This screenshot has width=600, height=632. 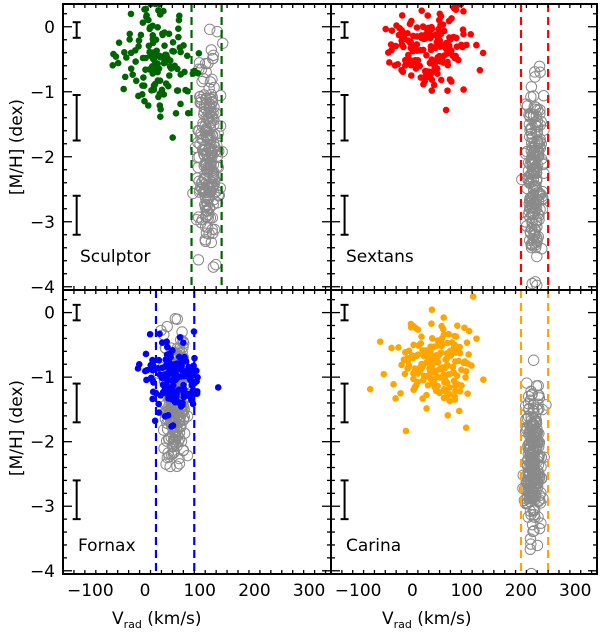 I want to click on x-tick-label: 200, so click(x=254, y=591).